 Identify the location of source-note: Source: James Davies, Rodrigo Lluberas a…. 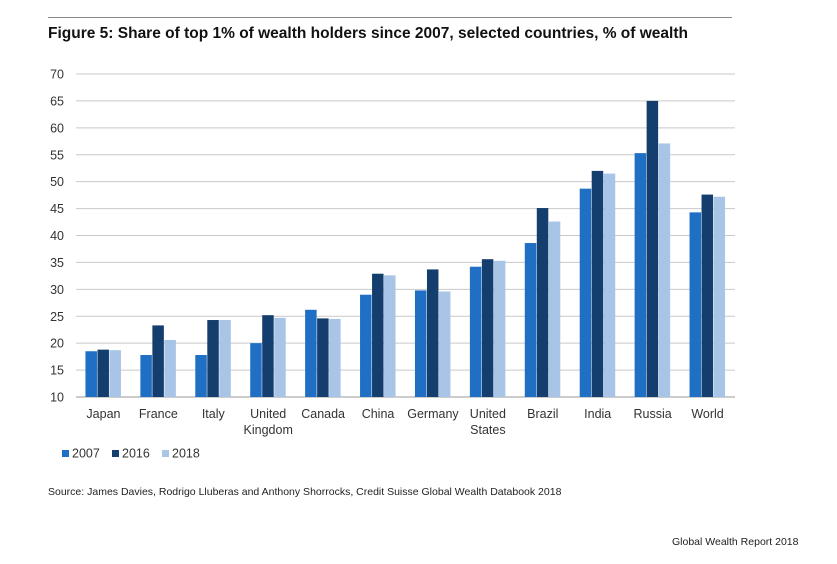
(305, 492).